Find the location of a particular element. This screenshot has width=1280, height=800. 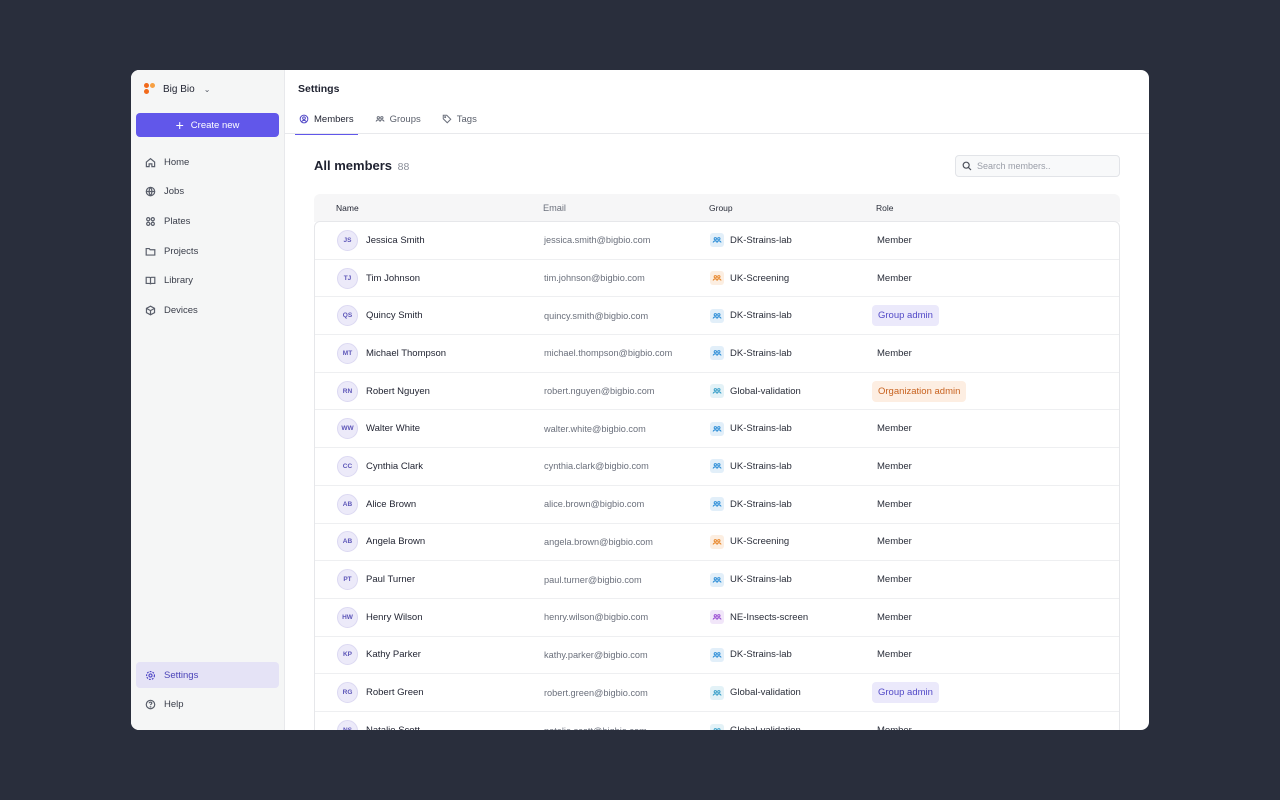

col-header-email: Email is located at coordinates (554, 208).